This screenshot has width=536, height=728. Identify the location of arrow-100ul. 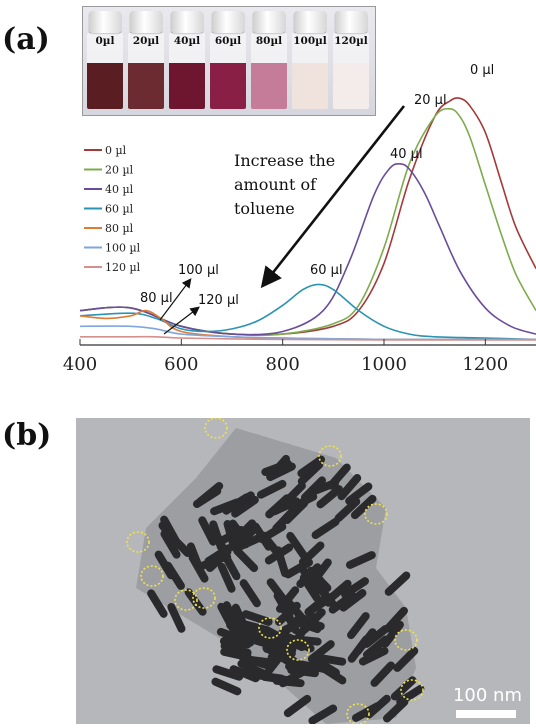
(175, 299).